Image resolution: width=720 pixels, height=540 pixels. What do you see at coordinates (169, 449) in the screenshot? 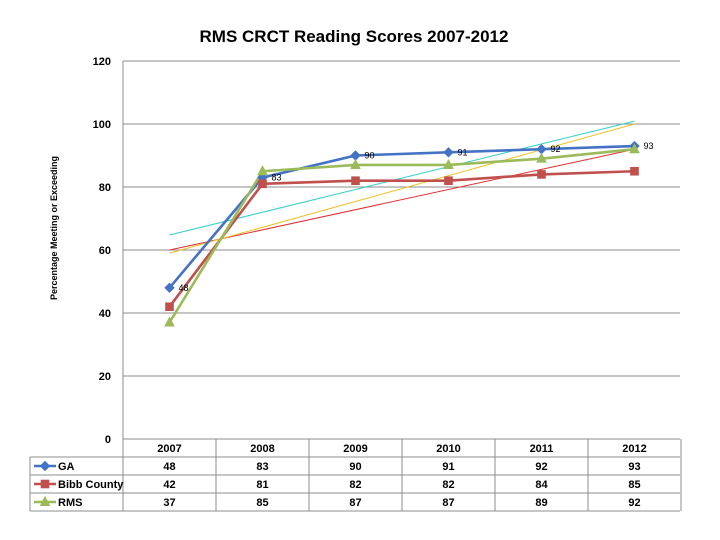
I see `x-tick-label: 2007` at bounding box center [169, 449].